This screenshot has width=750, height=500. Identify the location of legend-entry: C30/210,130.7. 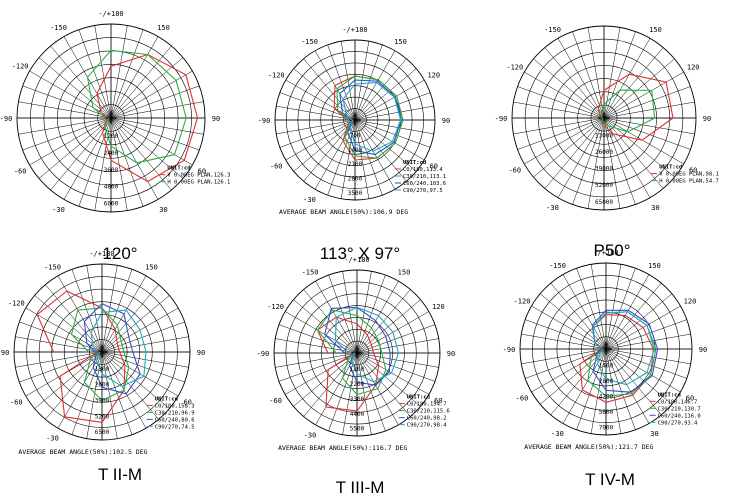
(679, 409).